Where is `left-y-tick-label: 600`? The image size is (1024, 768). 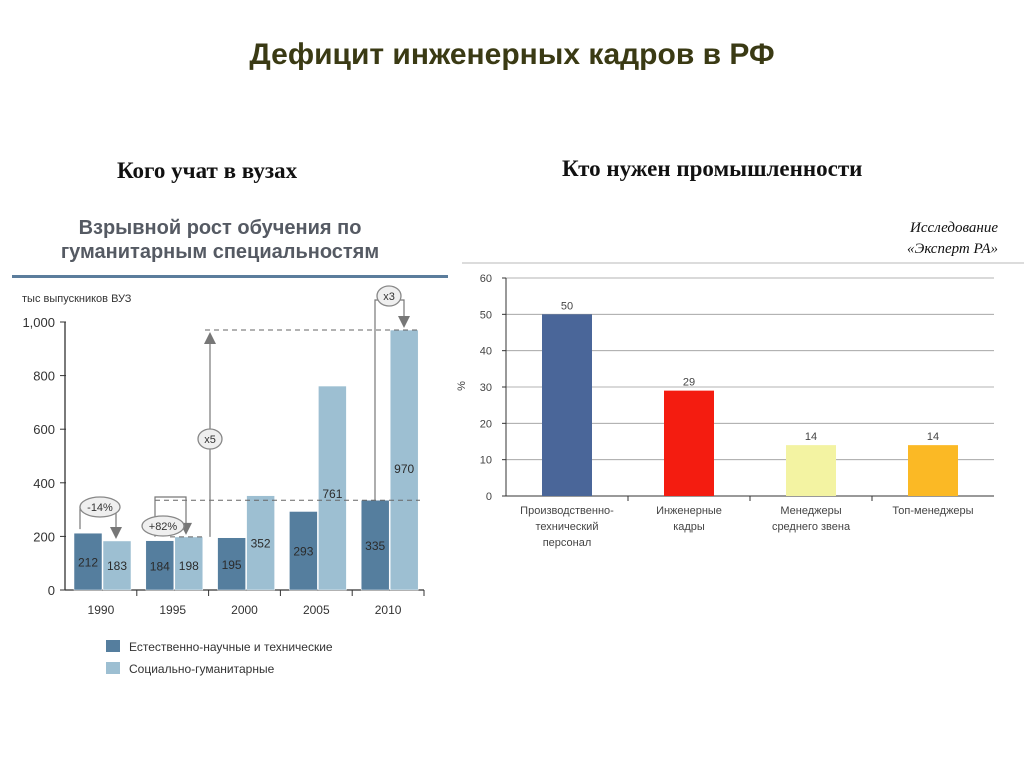
left-y-tick-label: 600 is located at coordinates (44, 429).